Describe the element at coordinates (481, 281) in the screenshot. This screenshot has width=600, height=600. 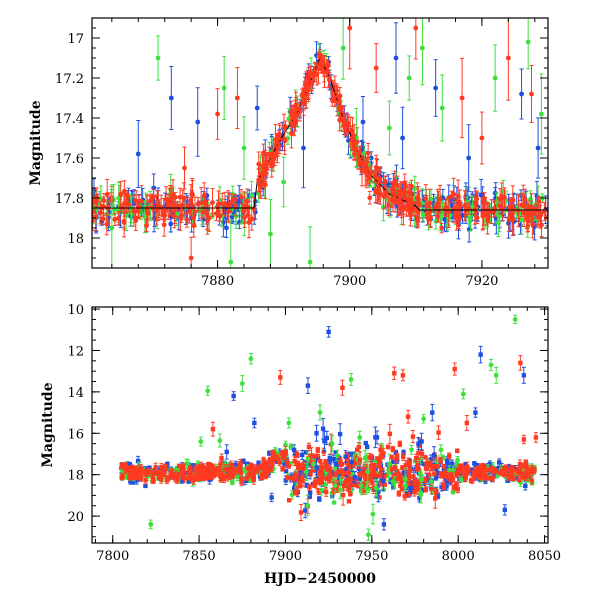
I see `top-x-tick-label: 7920` at that location.